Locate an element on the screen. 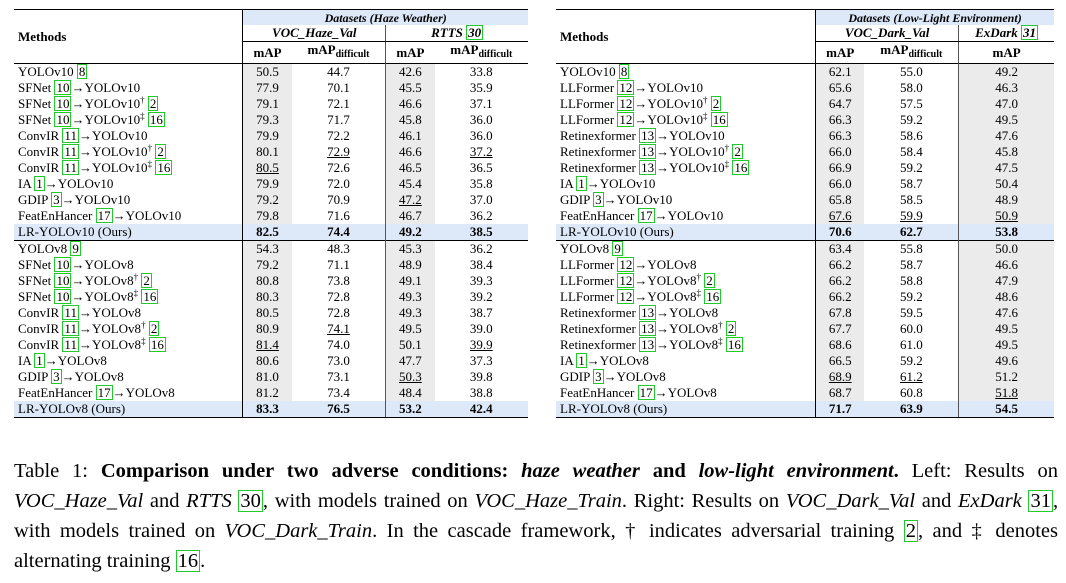 The image size is (1066, 583). table-row: SFNet 10 →YOLOv8 79.2 71.1 48.9 38.4 is located at coordinates (271, 265).